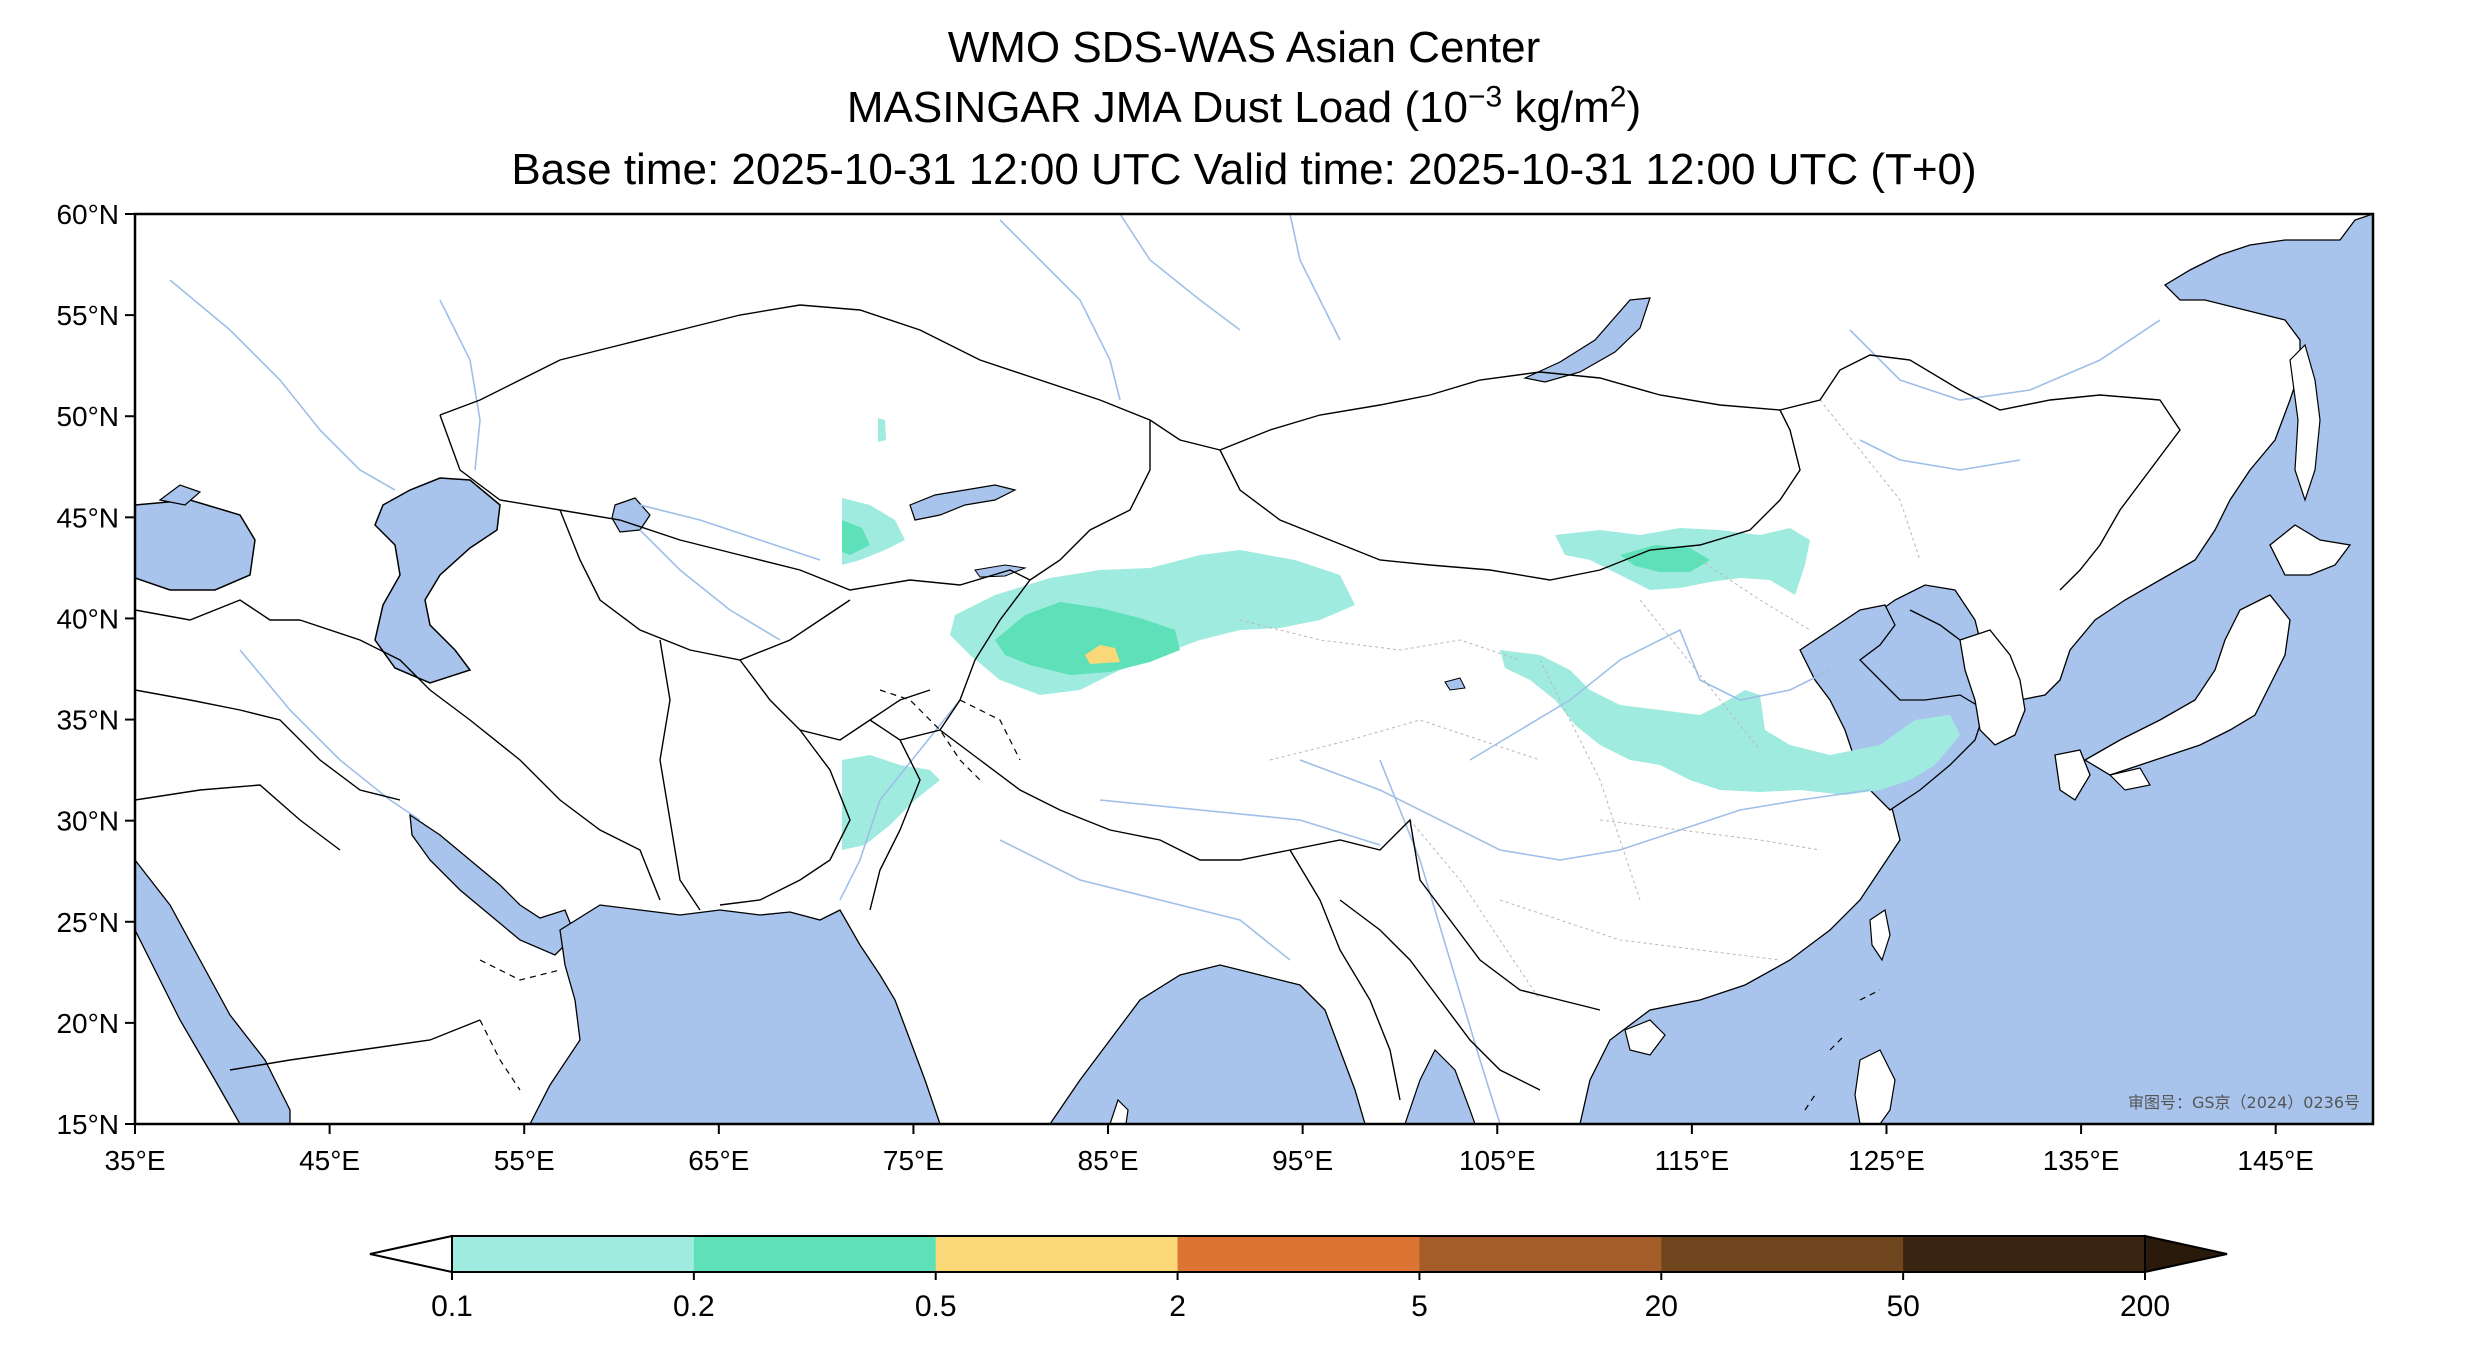  Describe the element at coordinates (730, 532) in the screenshot. I see `river-syr-darya` at that location.